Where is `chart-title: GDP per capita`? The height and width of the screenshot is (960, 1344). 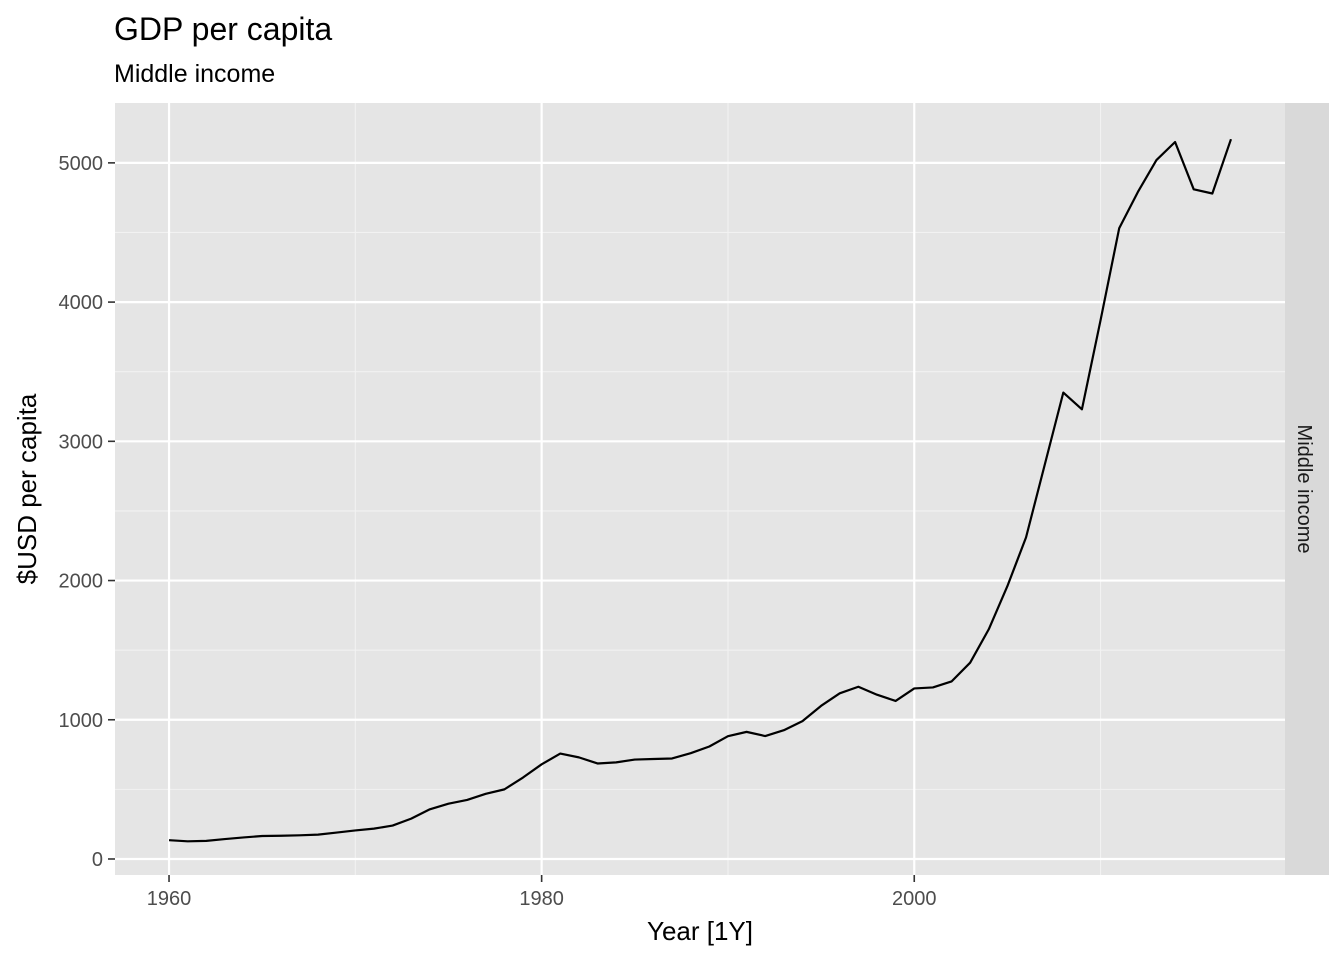 chart-title: GDP per capita is located at coordinates (223, 29).